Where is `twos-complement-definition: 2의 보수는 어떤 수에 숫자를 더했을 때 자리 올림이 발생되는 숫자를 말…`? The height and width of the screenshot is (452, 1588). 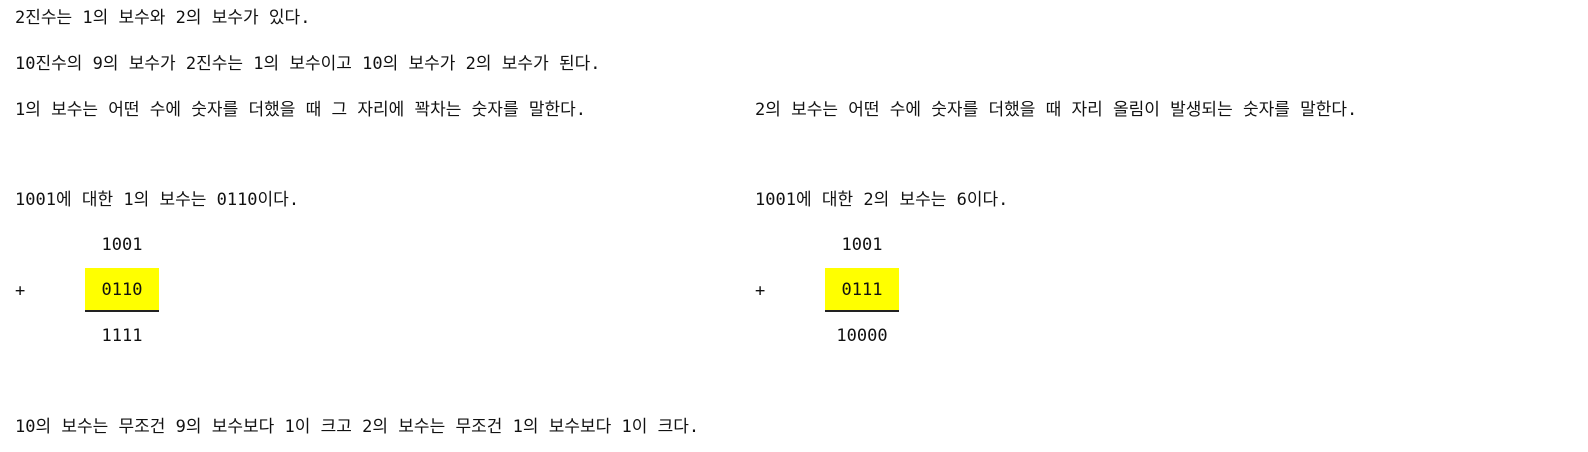 twos-complement-definition: 2의 보수는 어떤 수에 숫자를 더했을 때 자리 올림이 발생되는 숫자를 말… is located at coordinates (1056, 110).